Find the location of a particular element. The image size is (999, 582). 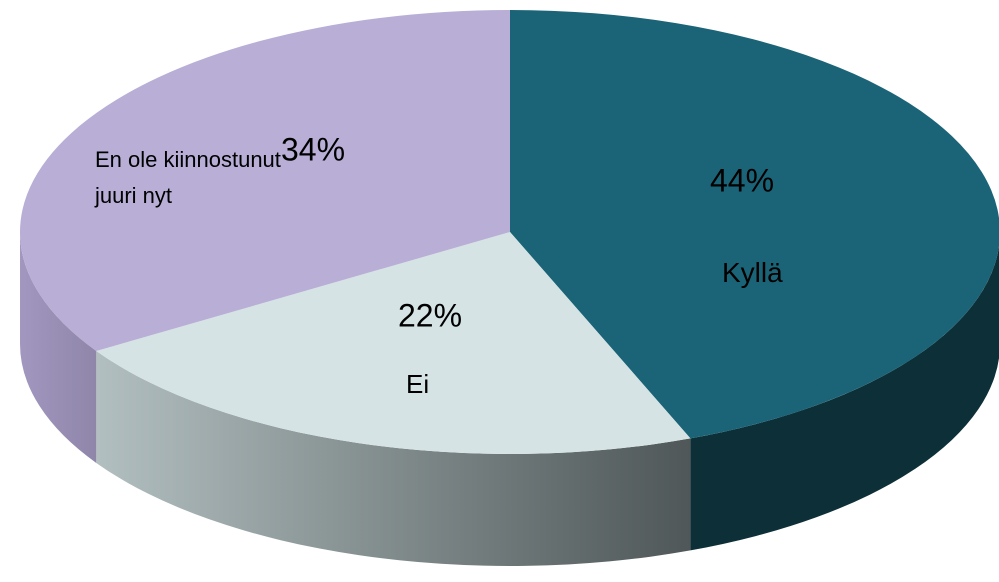

slice-side is located at coordinates (58, 347).